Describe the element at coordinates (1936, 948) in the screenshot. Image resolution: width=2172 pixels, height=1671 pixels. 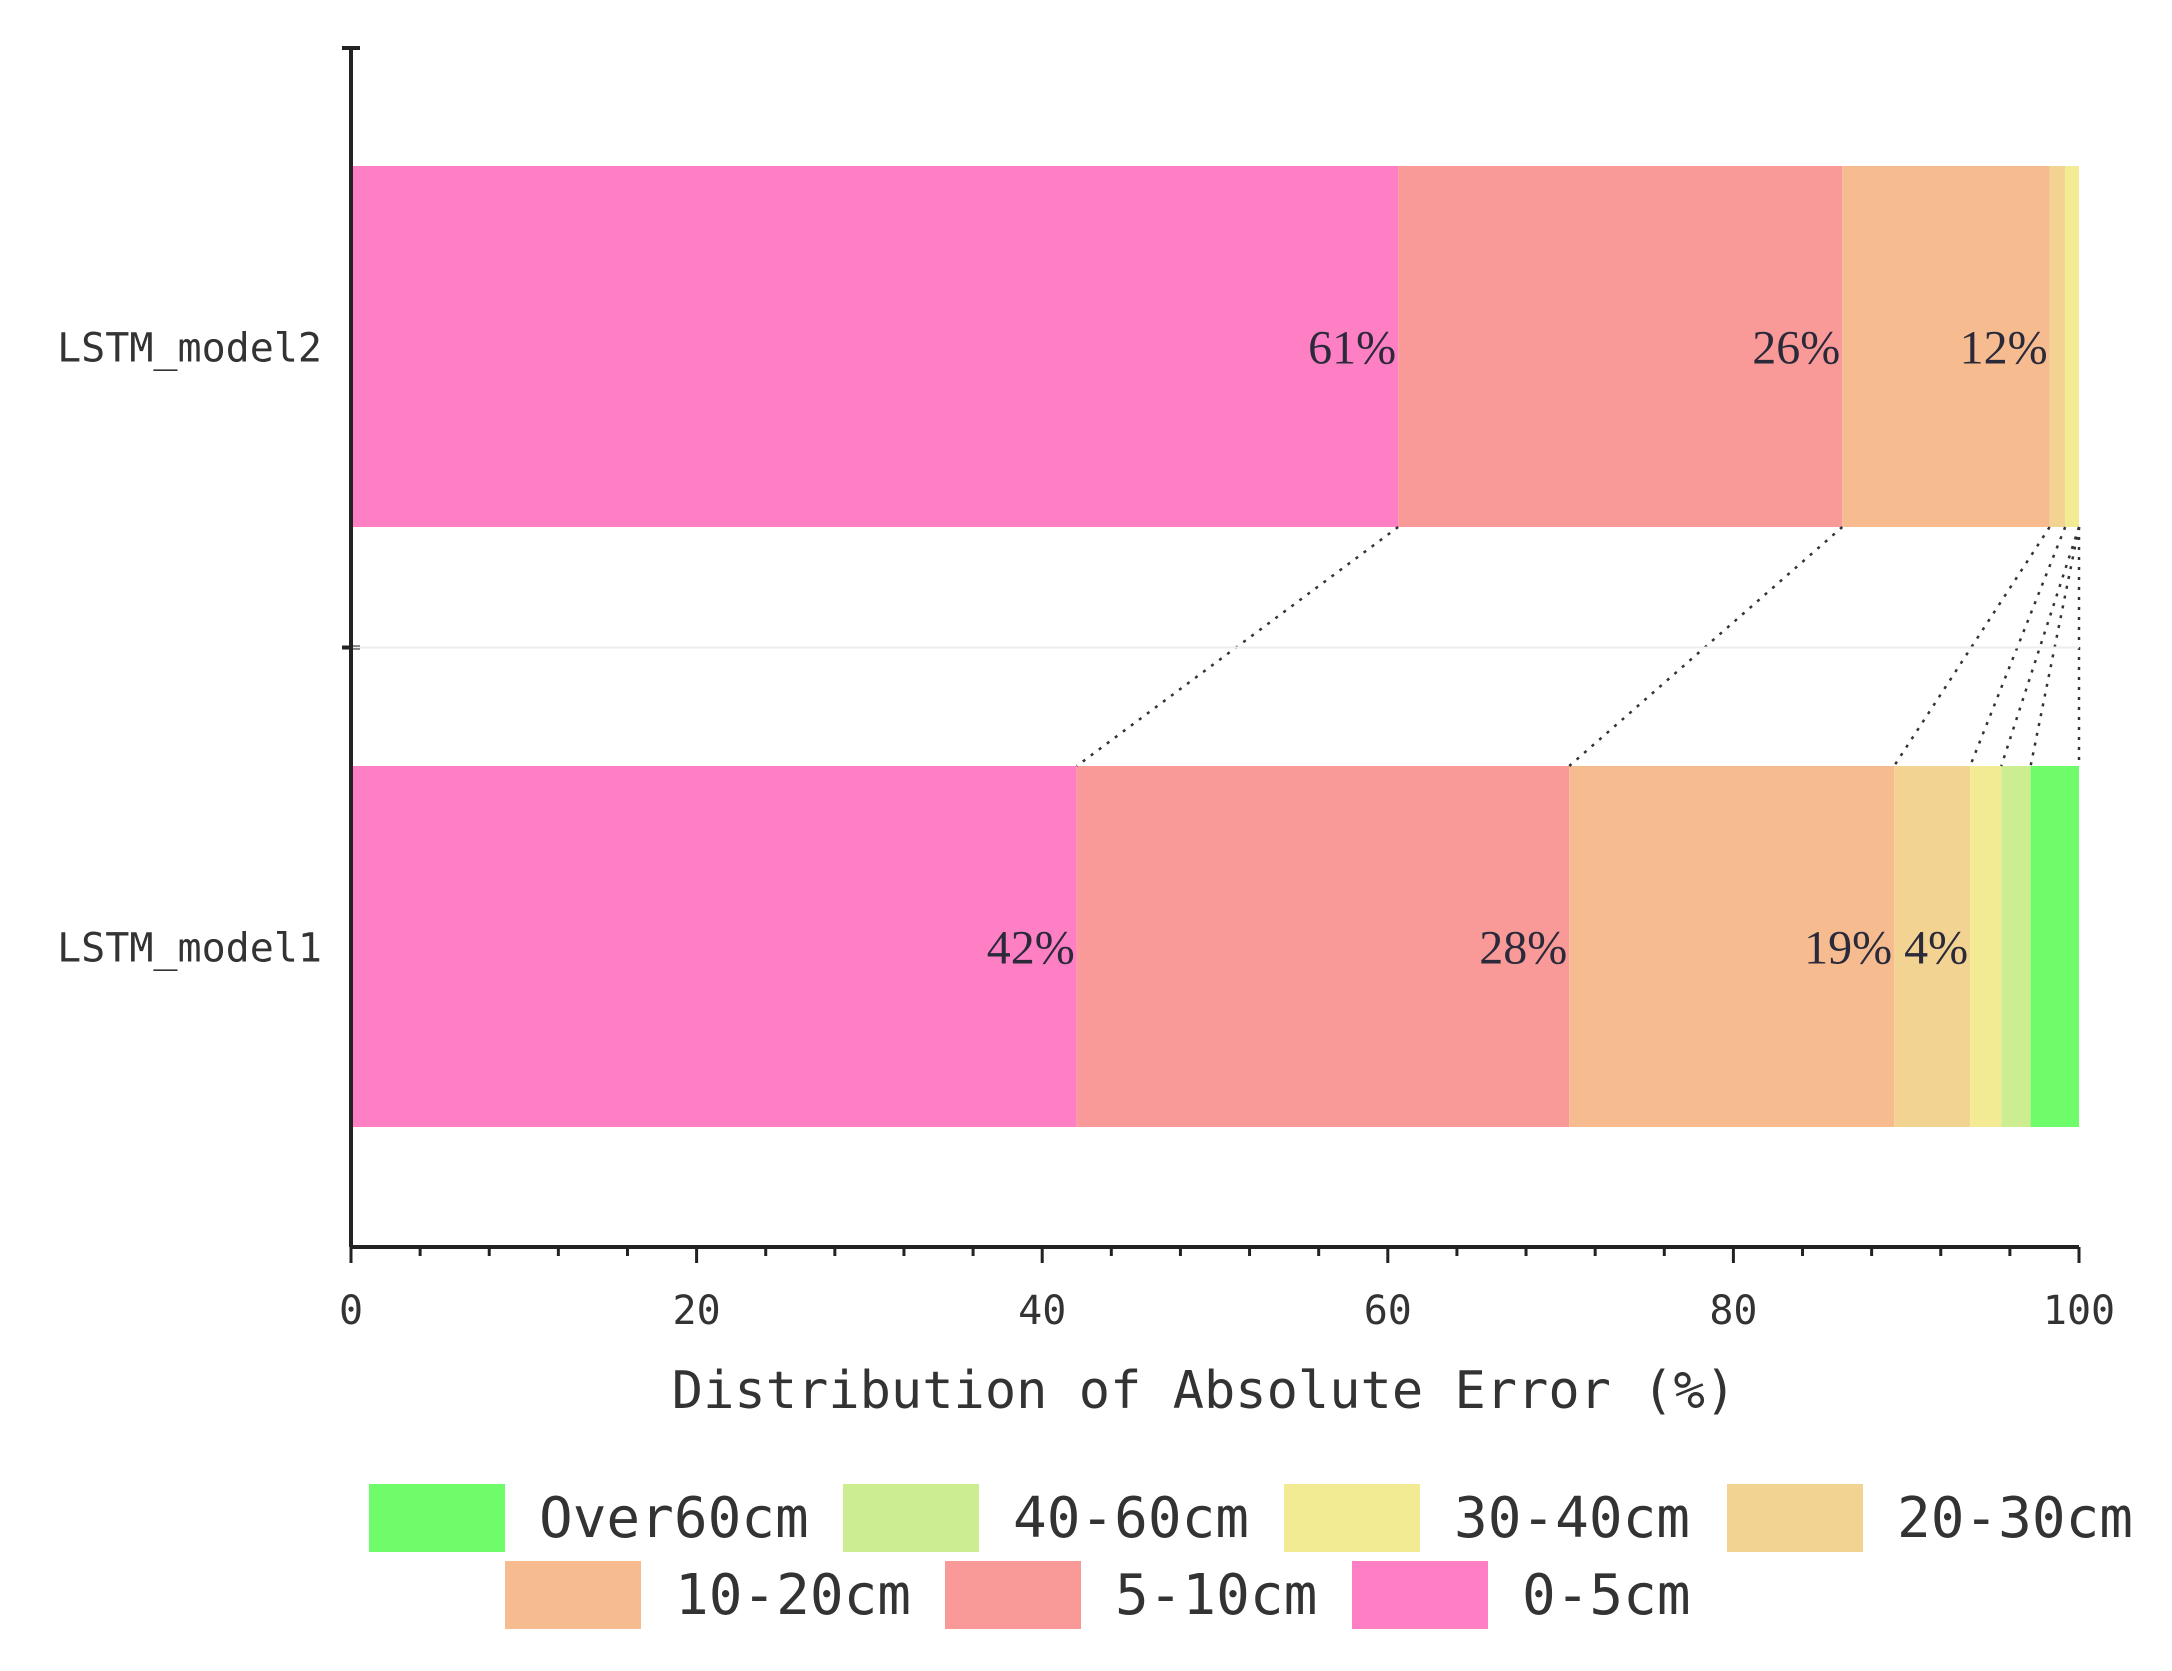
I see `data-label: 4%` at that location.